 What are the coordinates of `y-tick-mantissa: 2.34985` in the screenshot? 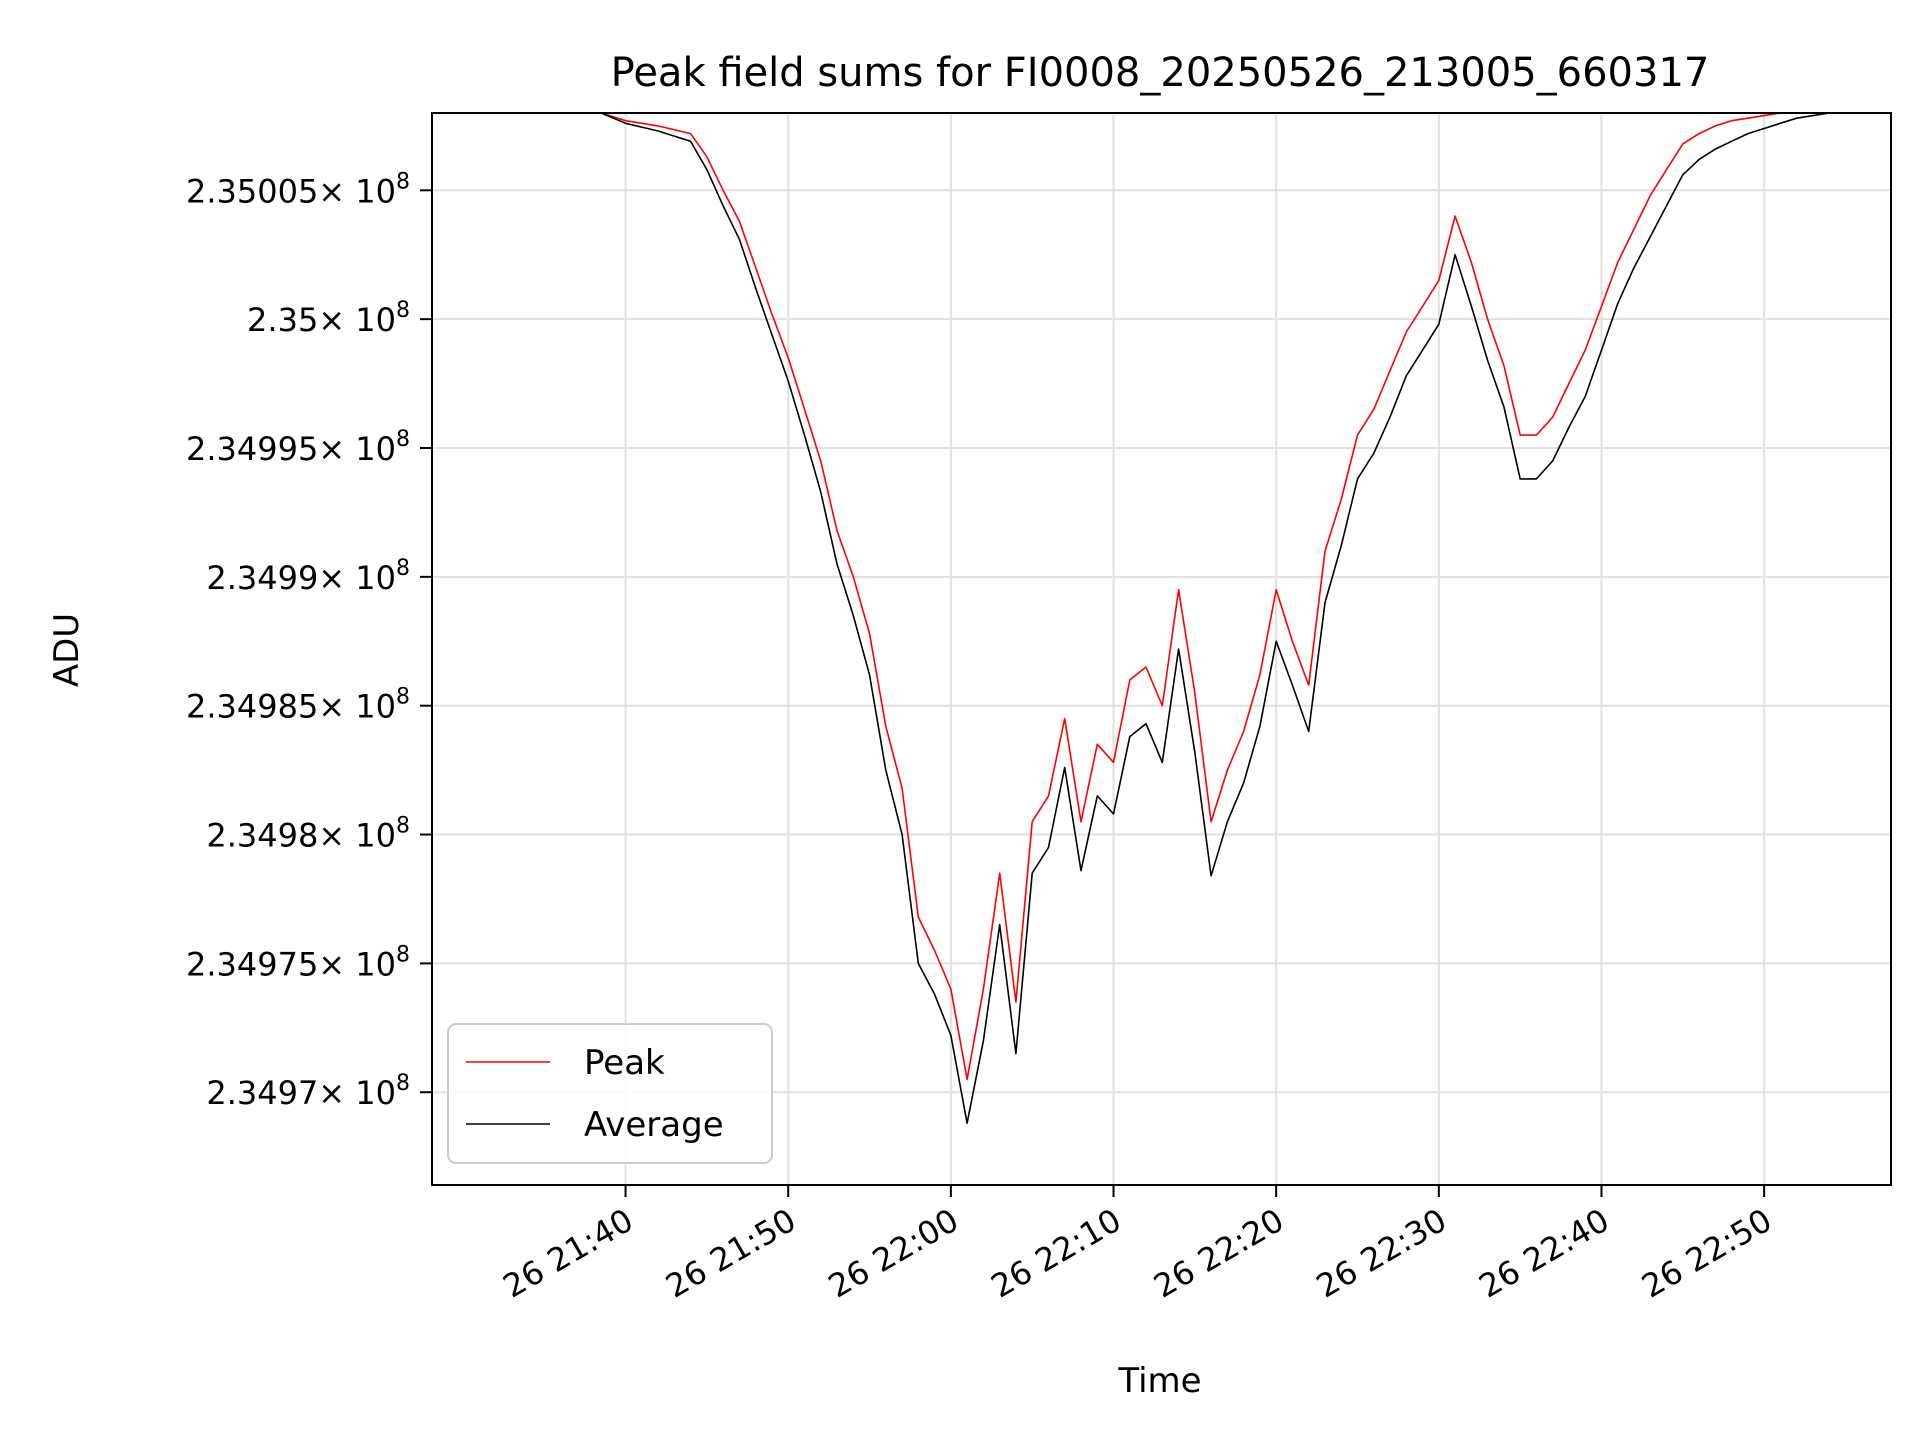 It's located at (252, 707).